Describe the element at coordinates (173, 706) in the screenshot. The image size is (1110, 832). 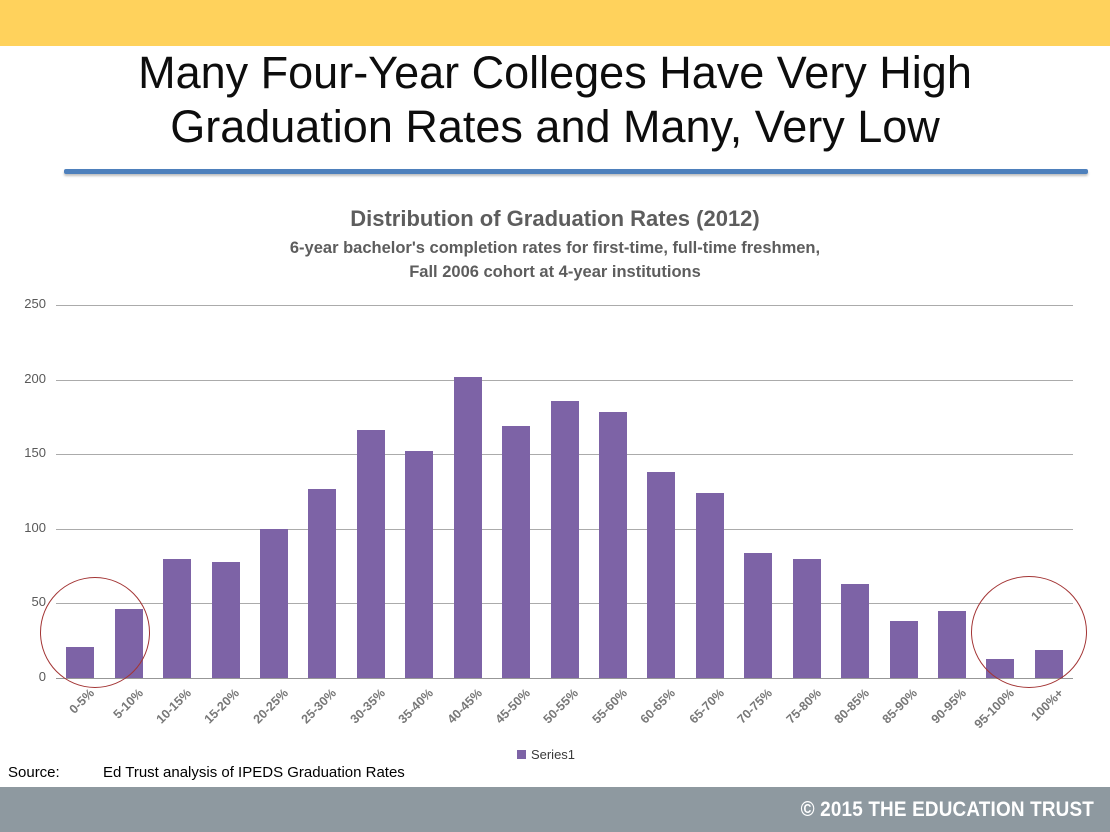
I see `x-tick-label-2: 10-15%` at that location.